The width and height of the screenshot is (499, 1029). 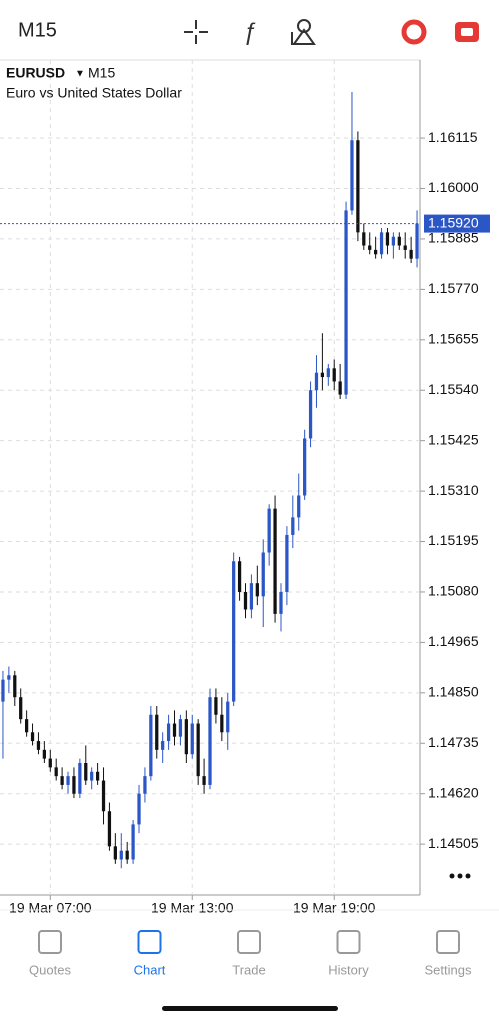 What do you see at coordinates (453, 439) in the screenshot?
I see `y-tick-label: 1.15425` at bounding box center [453, 439].